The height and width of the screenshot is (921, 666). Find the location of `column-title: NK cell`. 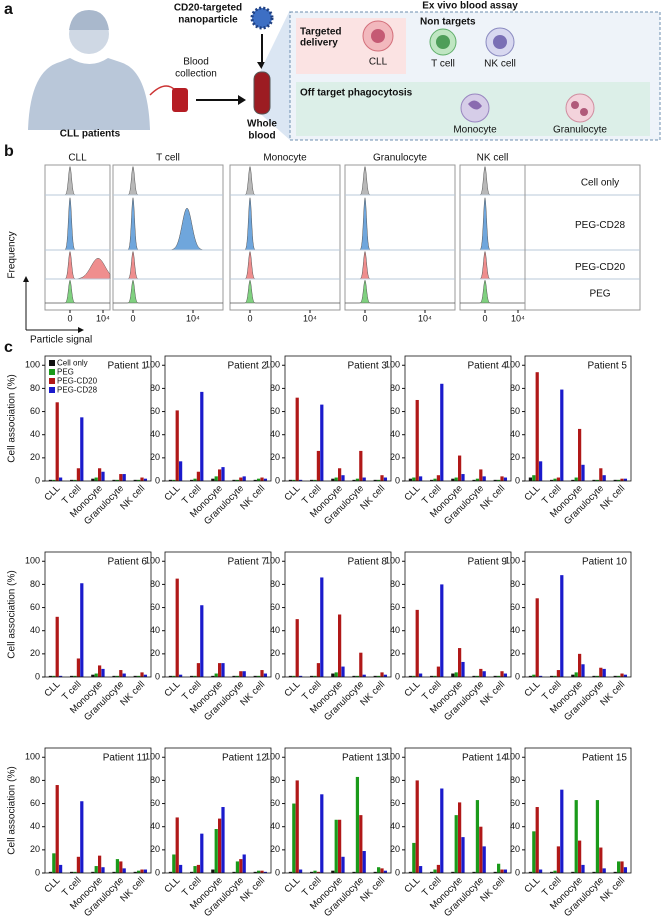

column-title: NK cell is located at coordinates (493, 158).